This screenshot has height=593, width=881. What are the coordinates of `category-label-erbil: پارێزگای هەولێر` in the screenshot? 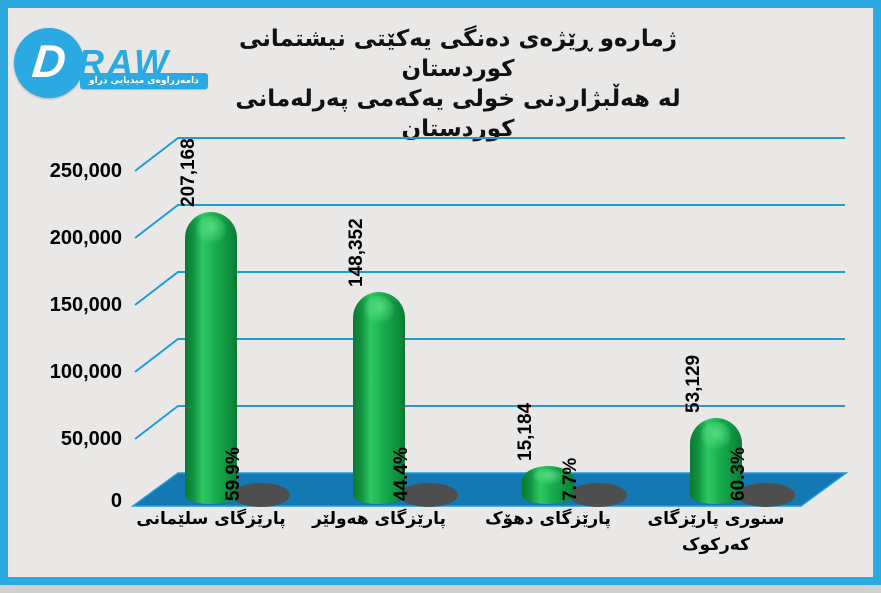 It's located at (379, 519).